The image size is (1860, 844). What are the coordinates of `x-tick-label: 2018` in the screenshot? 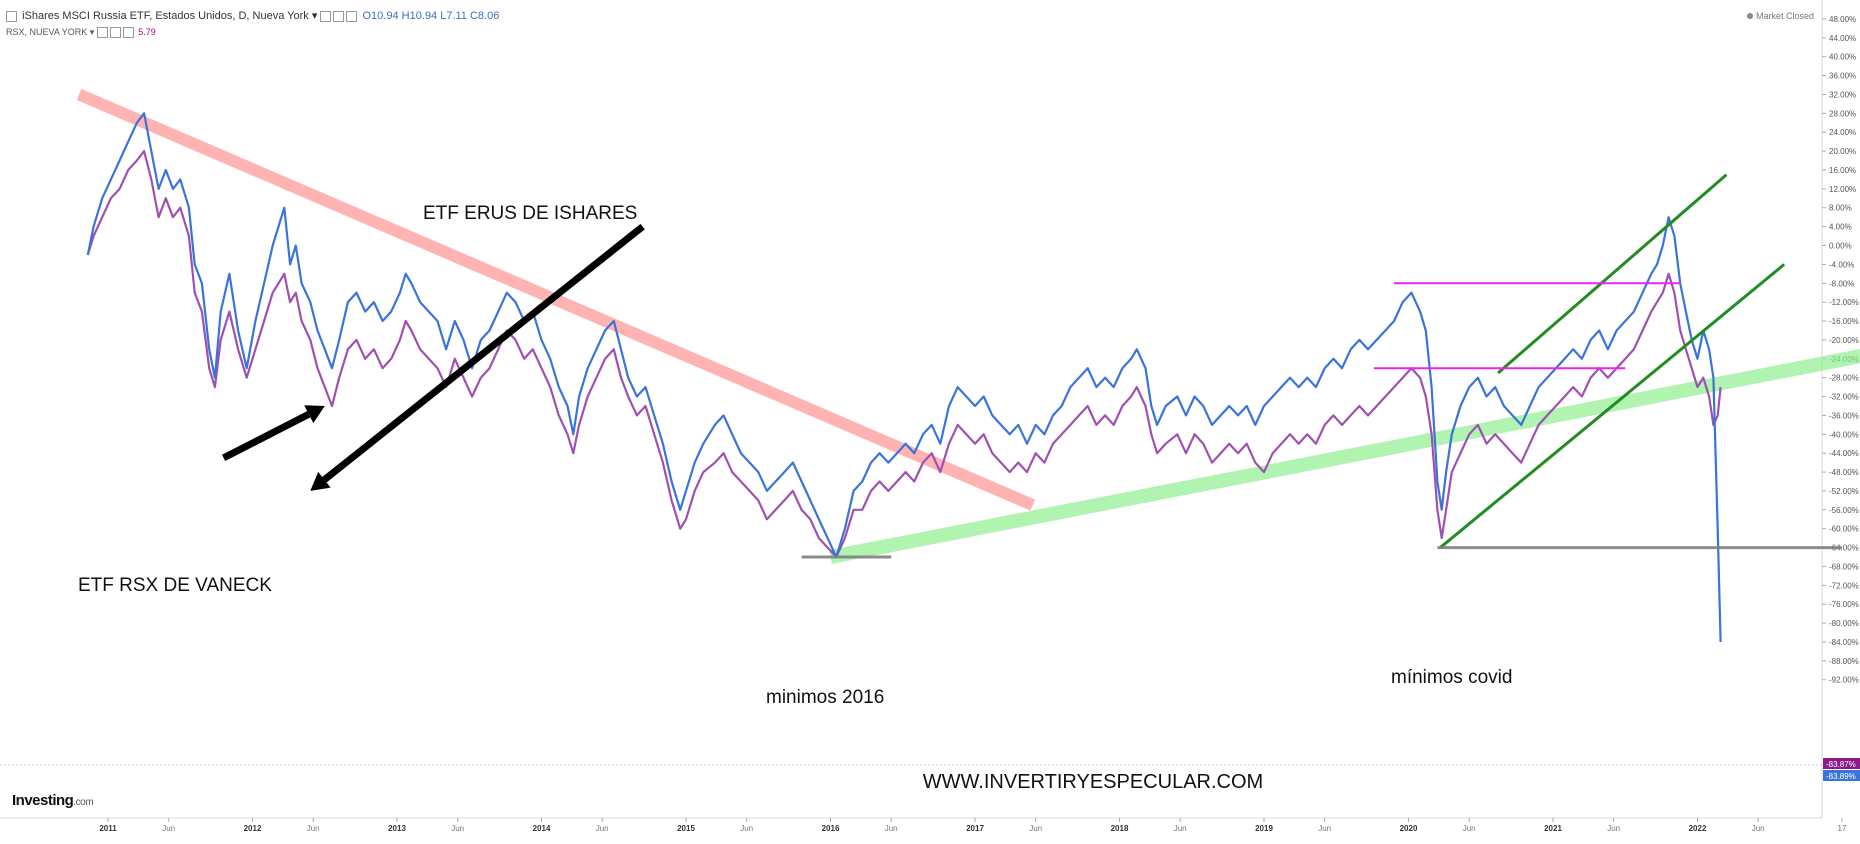 It's located at (1120, 828).